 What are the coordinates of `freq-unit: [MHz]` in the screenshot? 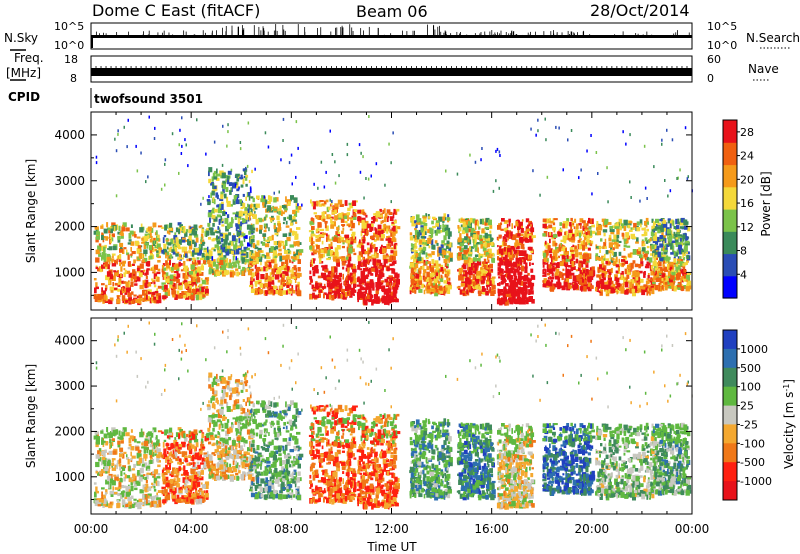 It's located at (23, 73).